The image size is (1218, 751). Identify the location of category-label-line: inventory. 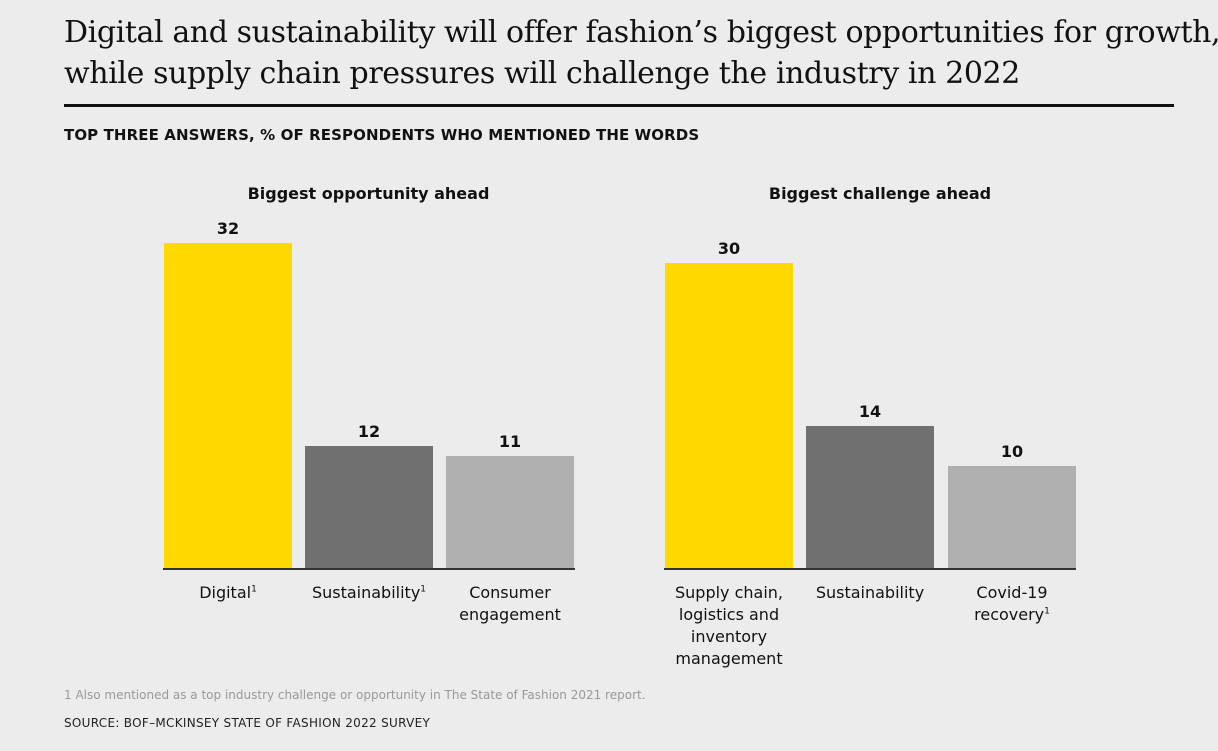
(729, 636).